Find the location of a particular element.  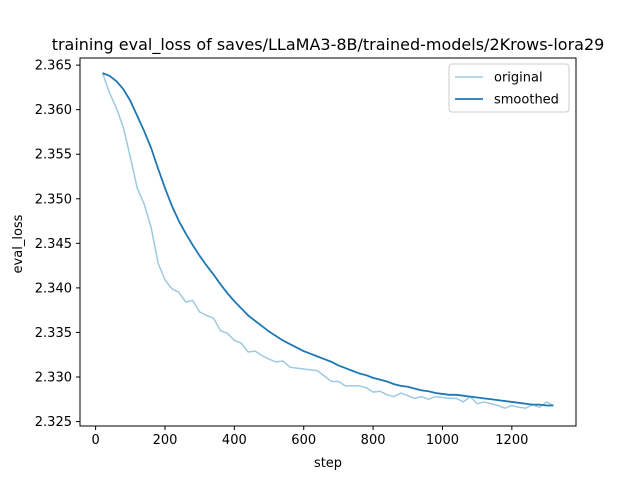

legend-label-original: original is located at coordinates (518, 78).